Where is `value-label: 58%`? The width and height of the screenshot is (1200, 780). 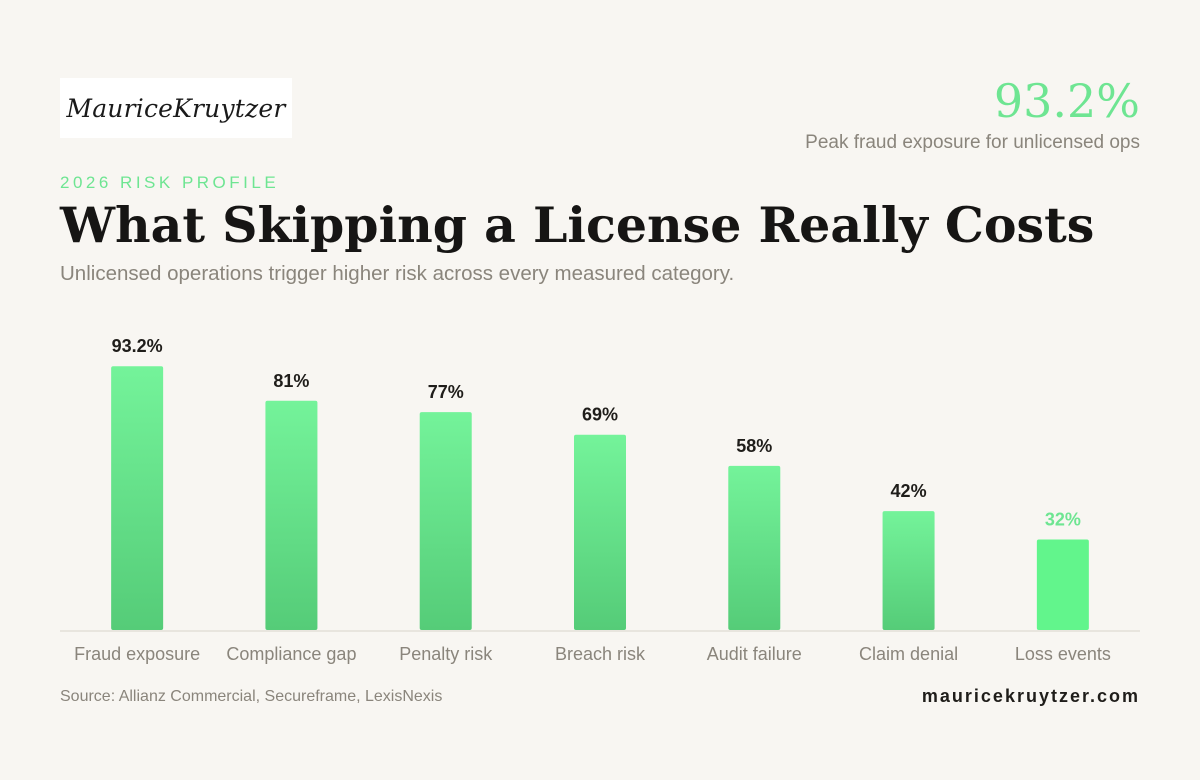 value-label: 58% is located at coordinates (754, 446).